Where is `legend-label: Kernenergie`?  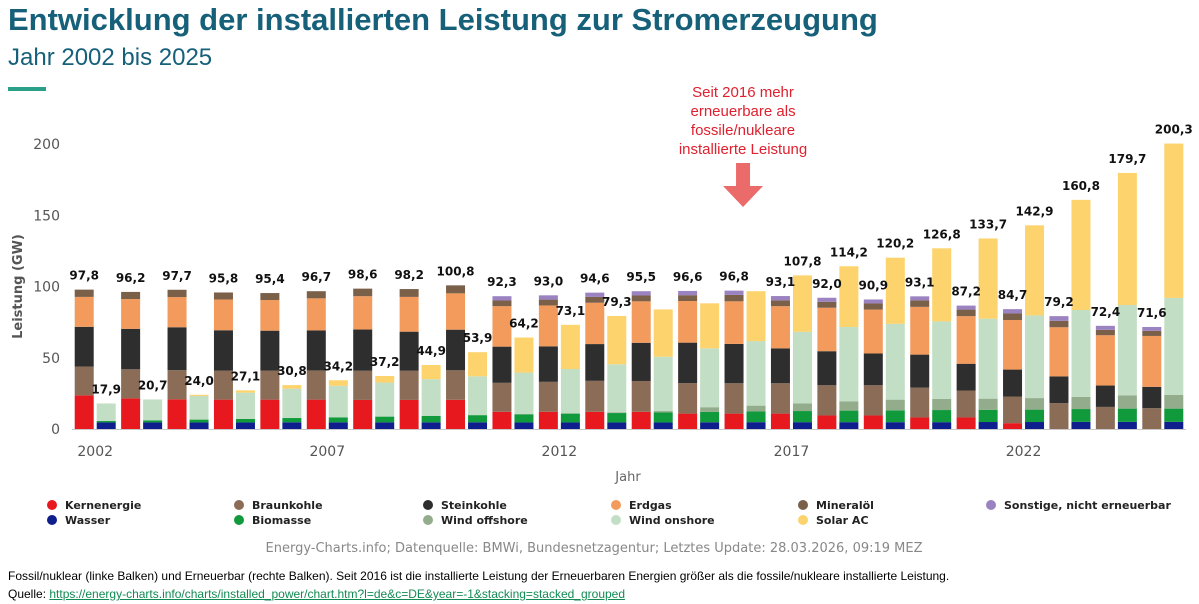
legend-label: Kernenergie is located at coordinates (103, 505).